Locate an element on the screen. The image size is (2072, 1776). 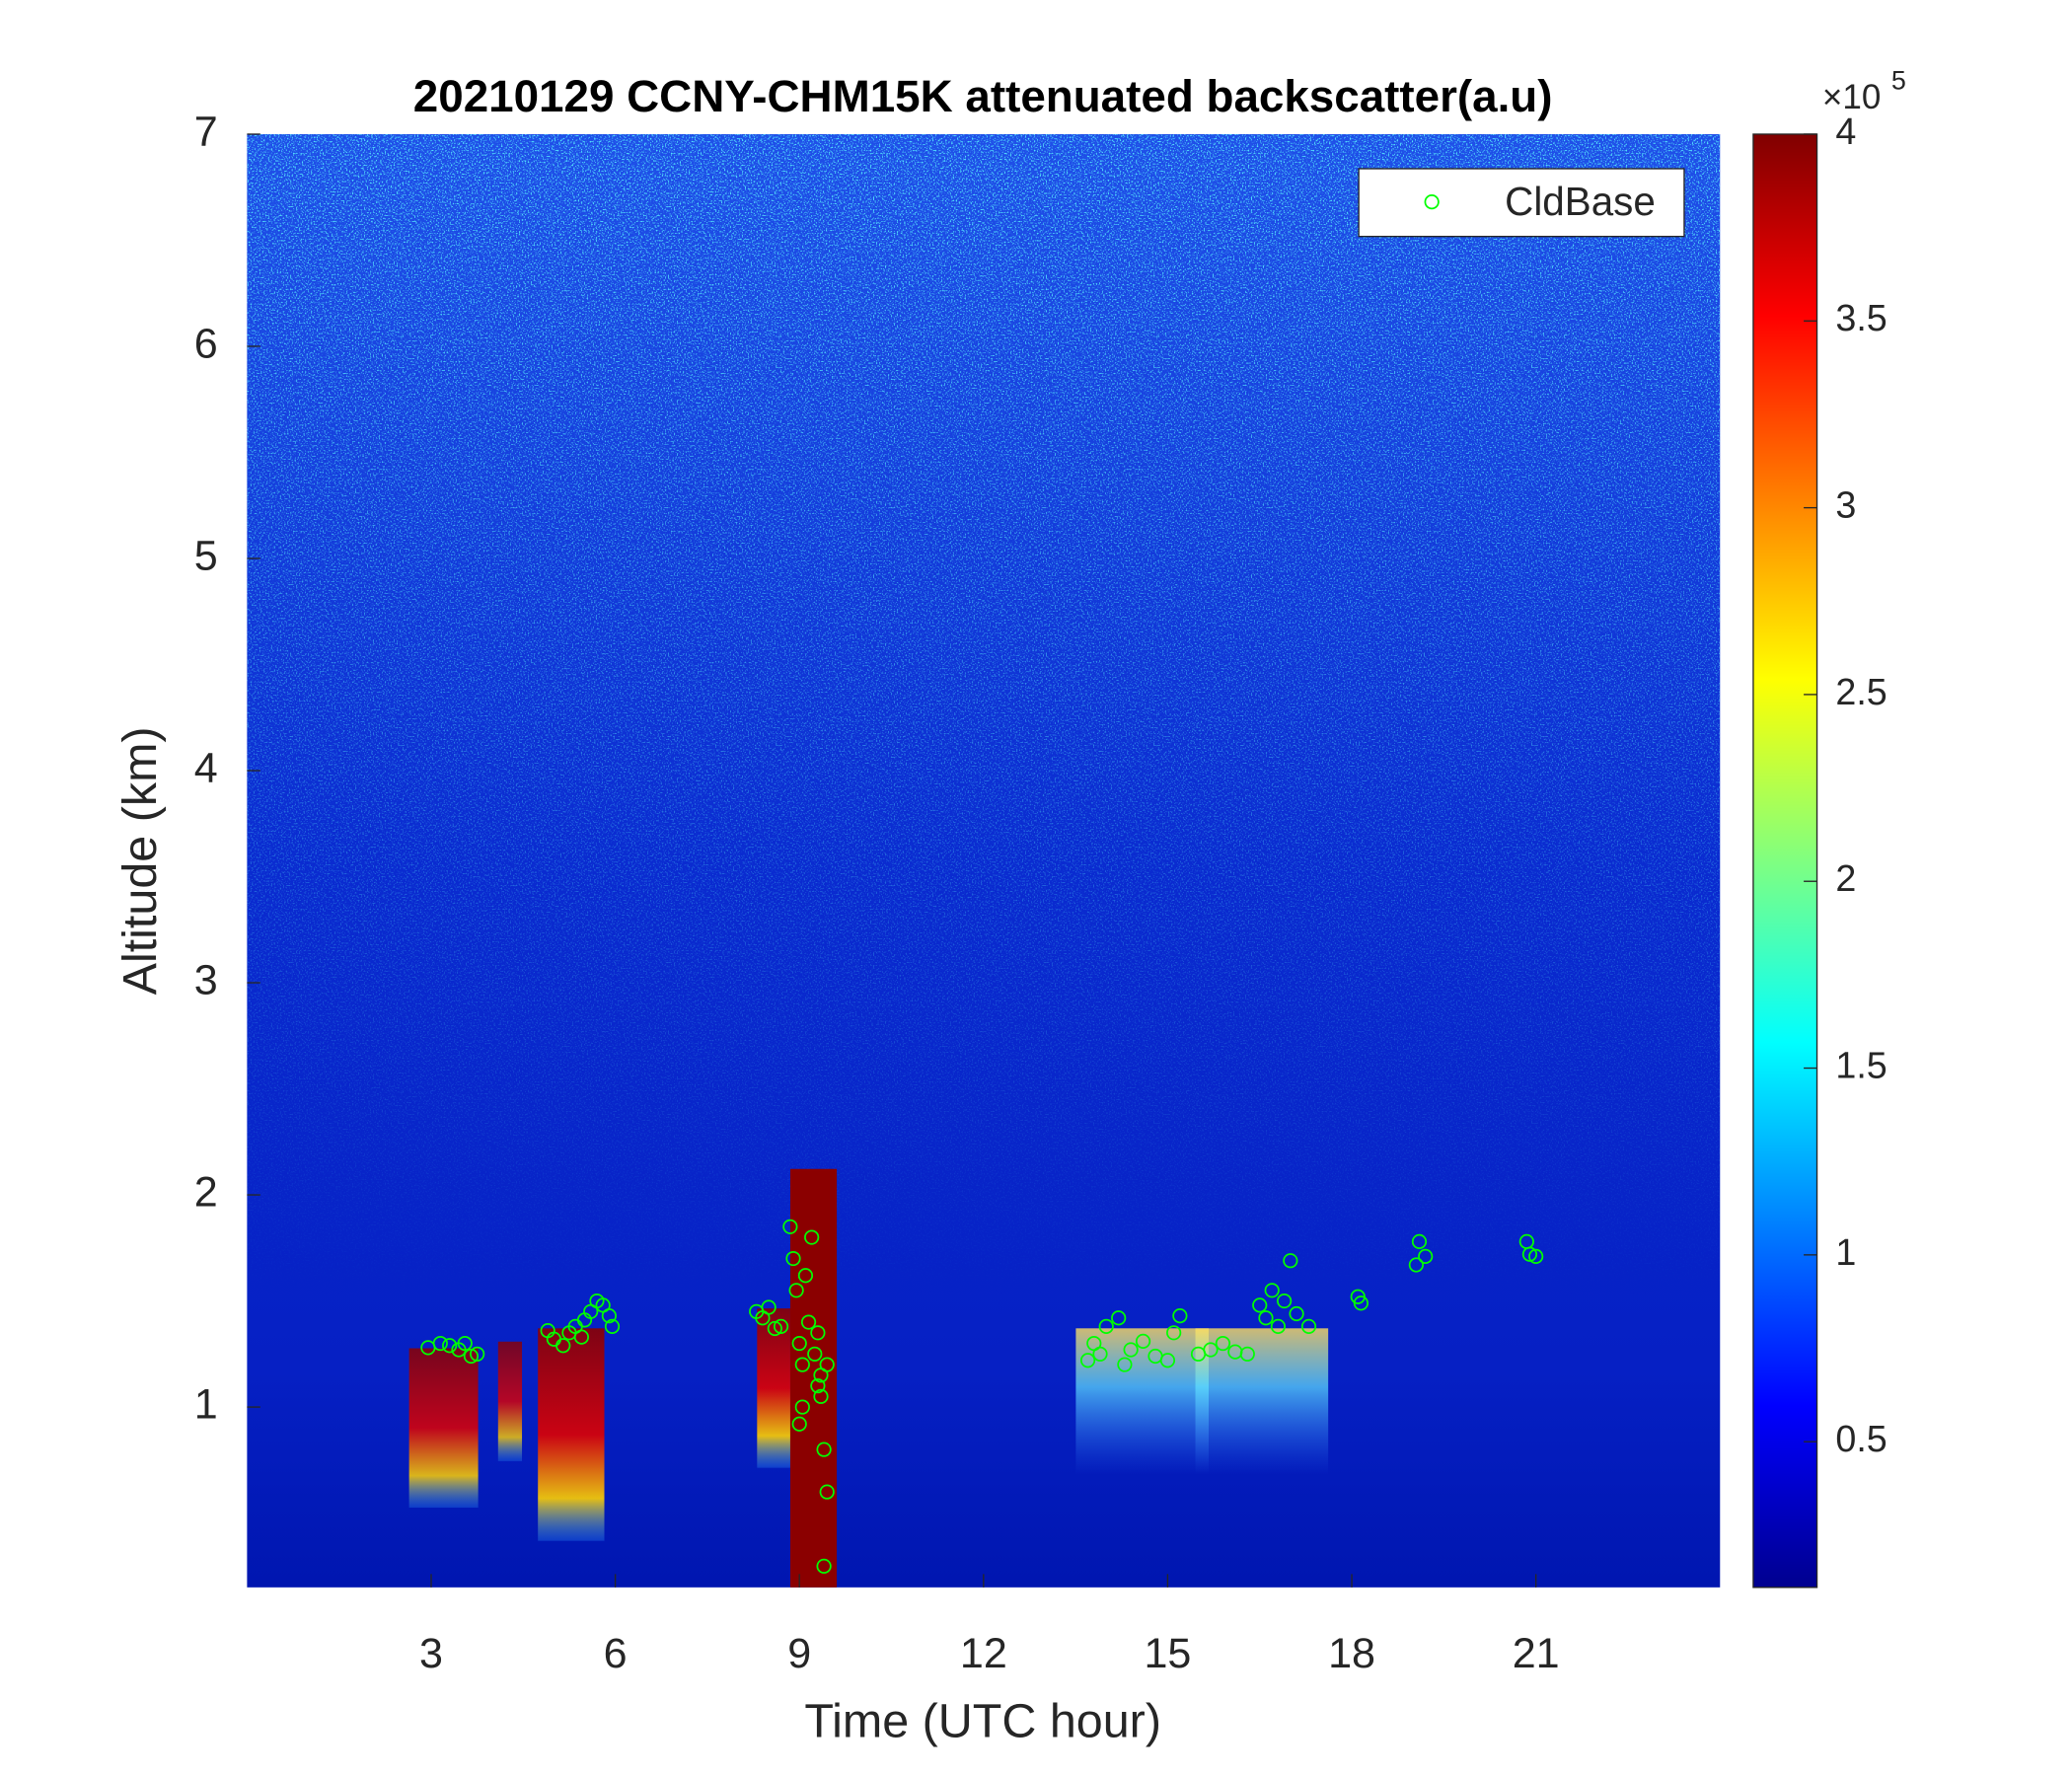
colorbar-tick-label: 2 is located at coordinates (1846, 878).